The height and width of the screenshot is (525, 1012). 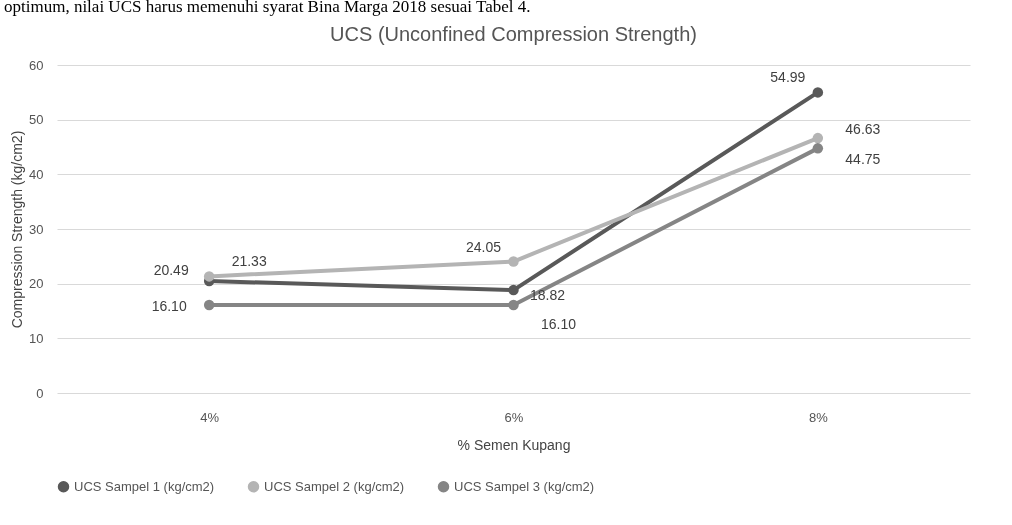 I want to click on data-label: 20.49, so click(x=171, y=269).